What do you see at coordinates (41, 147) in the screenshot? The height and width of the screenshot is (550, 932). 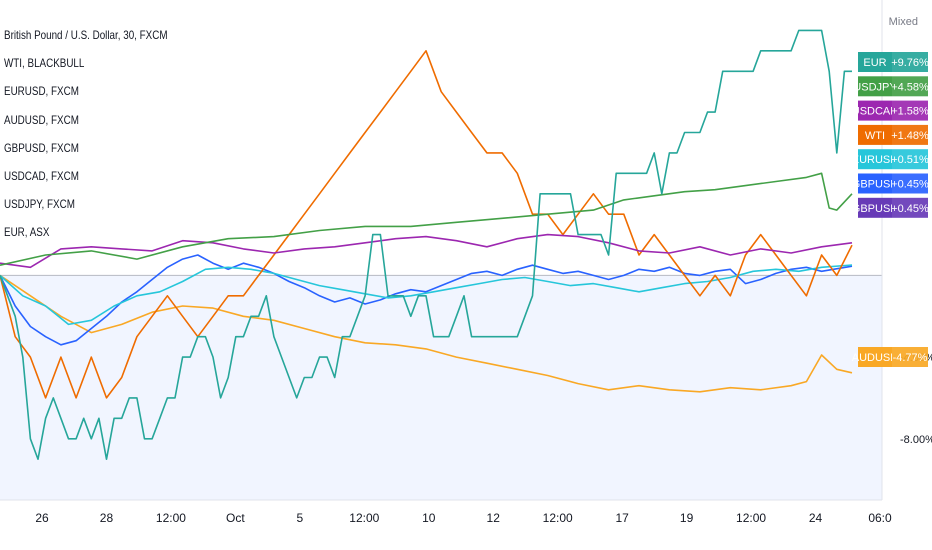 I see `legend-item: GBPUSD, FXCM` at bounding box center [41, 147].